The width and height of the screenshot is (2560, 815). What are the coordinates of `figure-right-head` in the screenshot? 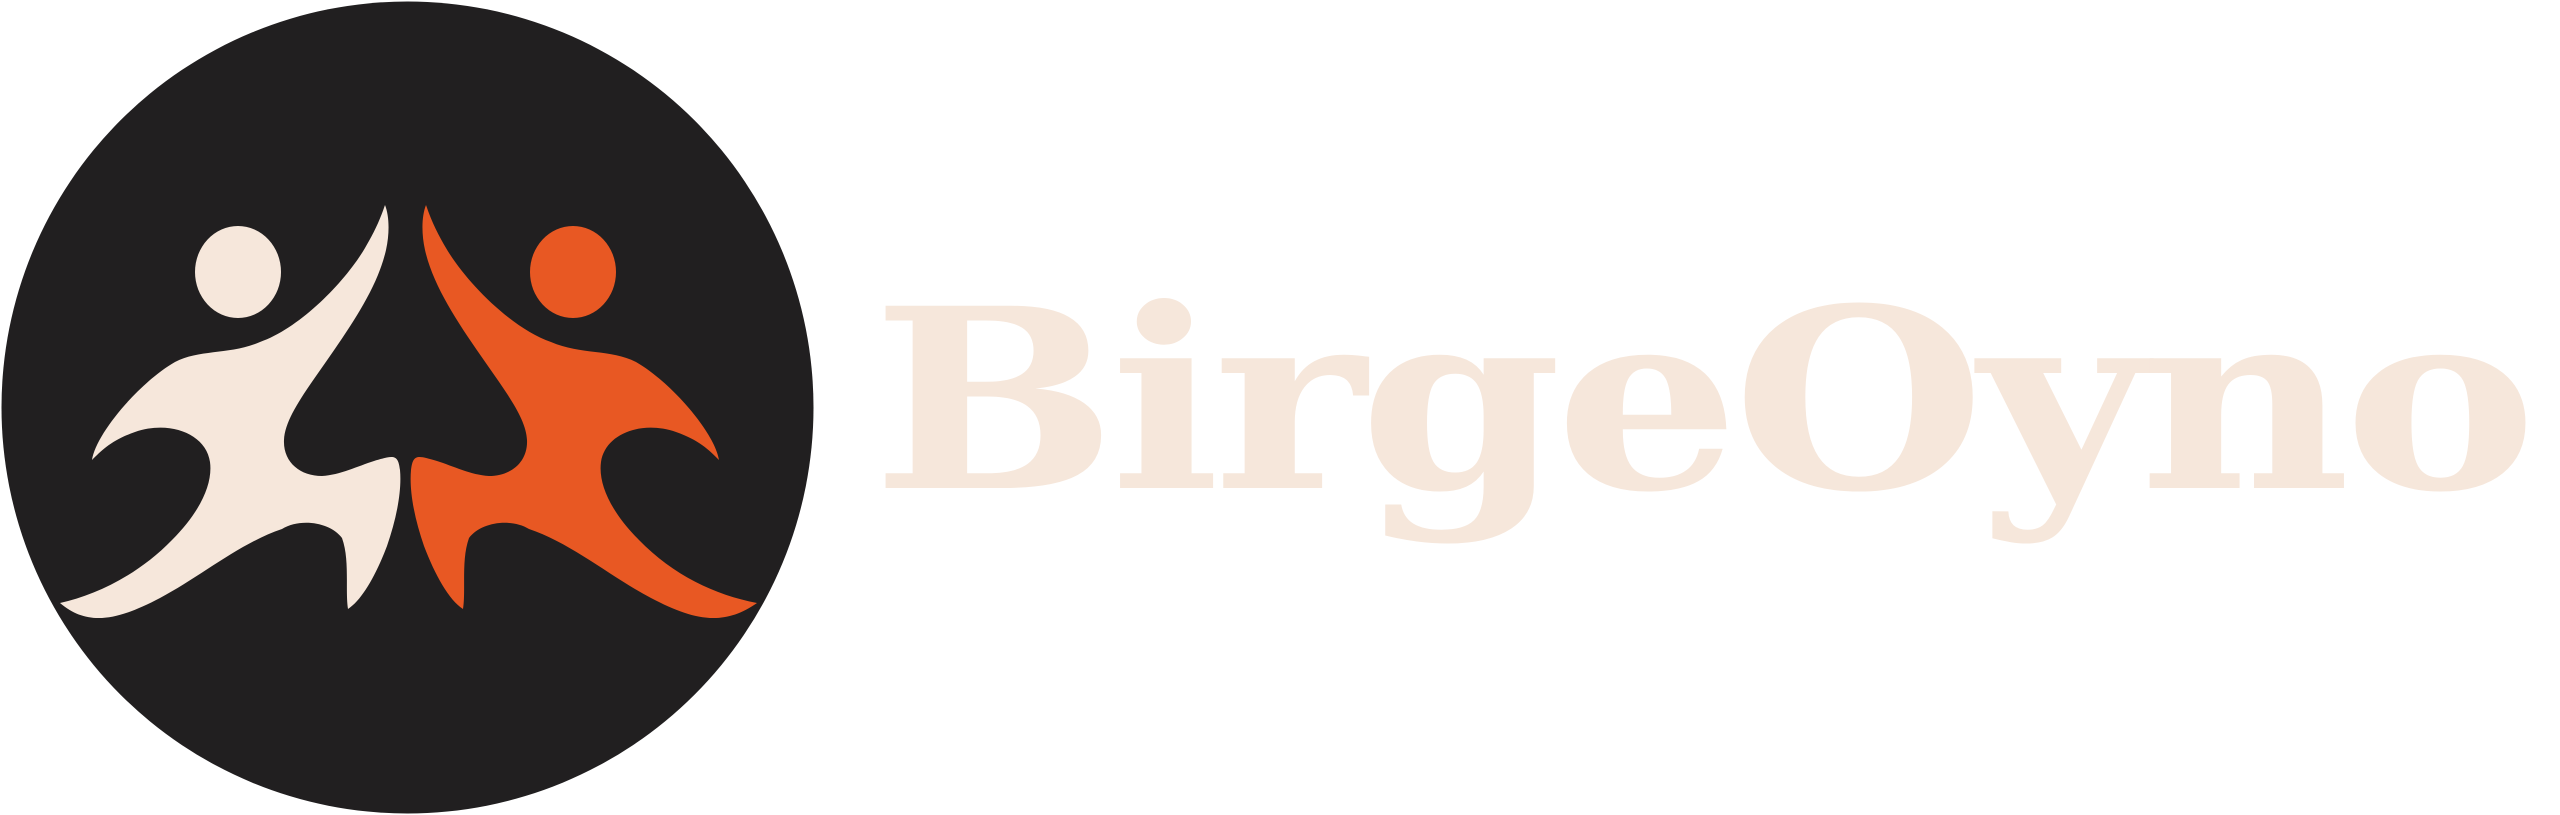 It's located at (573, 272).